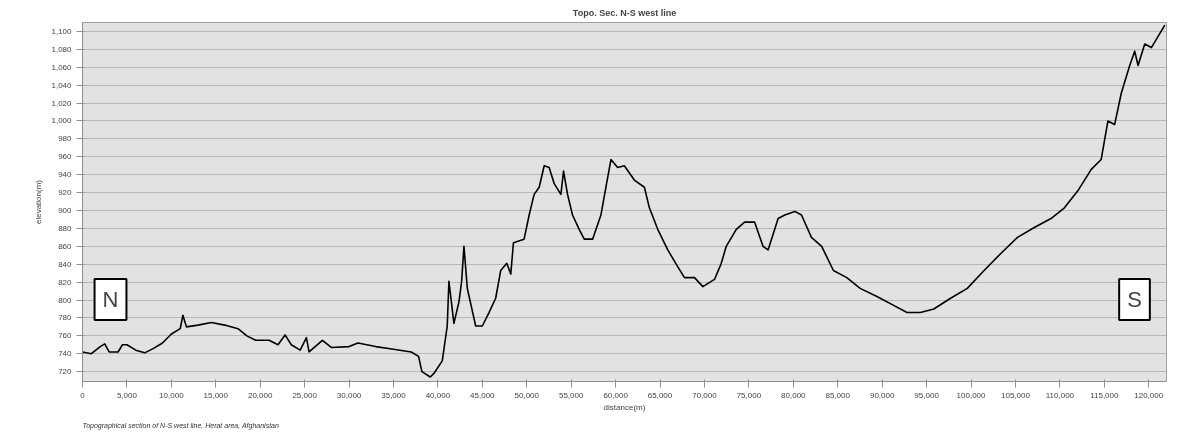 The image size is (1202, 435). Describe the element at coordinates (527, 395) in the screenshot. I see `x-tick-label: 50,000` at that location.